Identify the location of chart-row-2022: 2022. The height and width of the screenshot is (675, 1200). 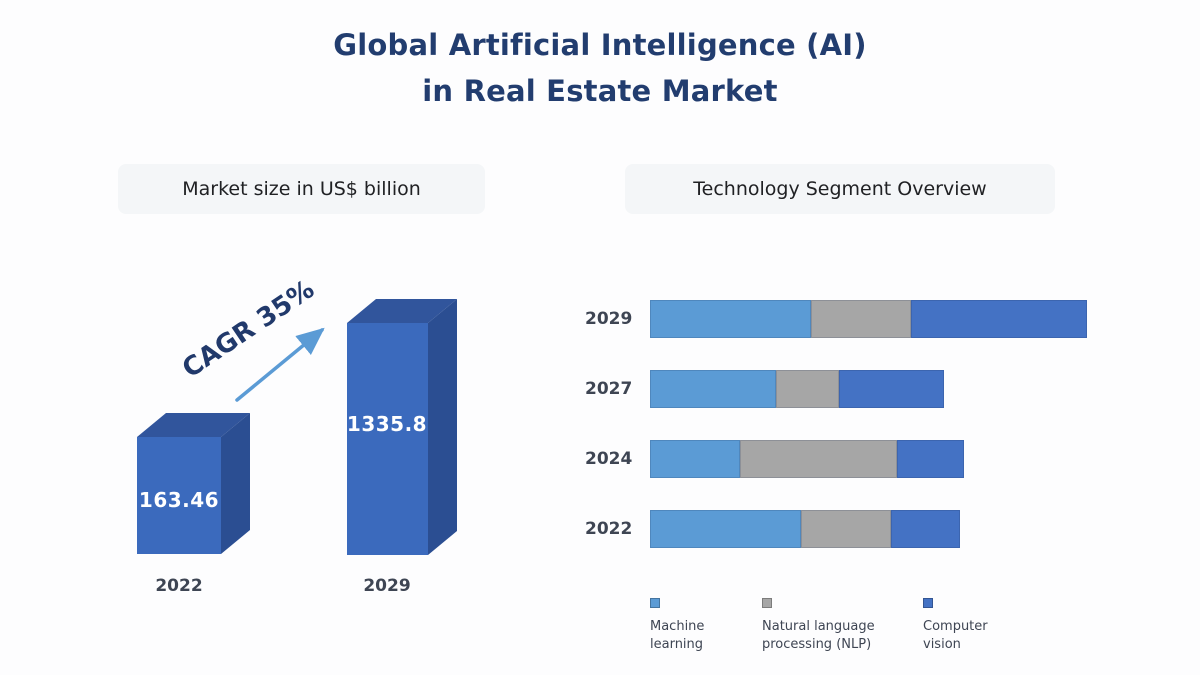
(836, 529).